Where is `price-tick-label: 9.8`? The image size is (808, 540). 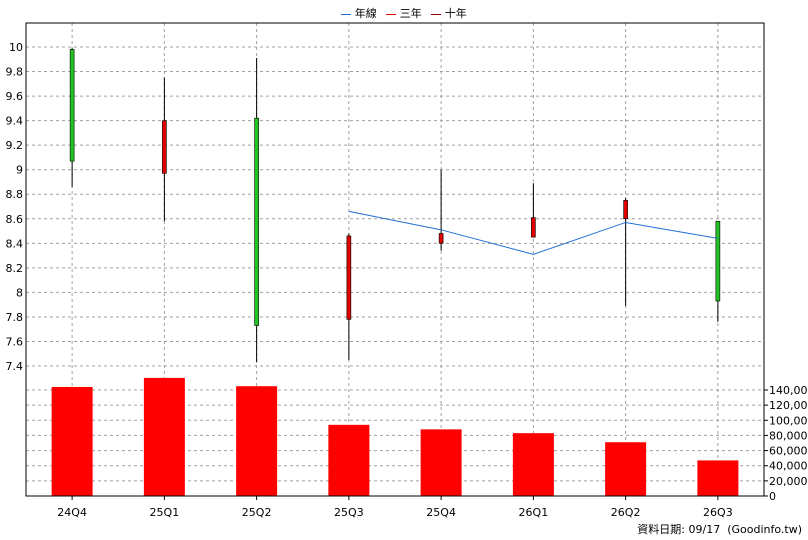 price-tick-label: 9.8 is located at coordinates (15, 72).